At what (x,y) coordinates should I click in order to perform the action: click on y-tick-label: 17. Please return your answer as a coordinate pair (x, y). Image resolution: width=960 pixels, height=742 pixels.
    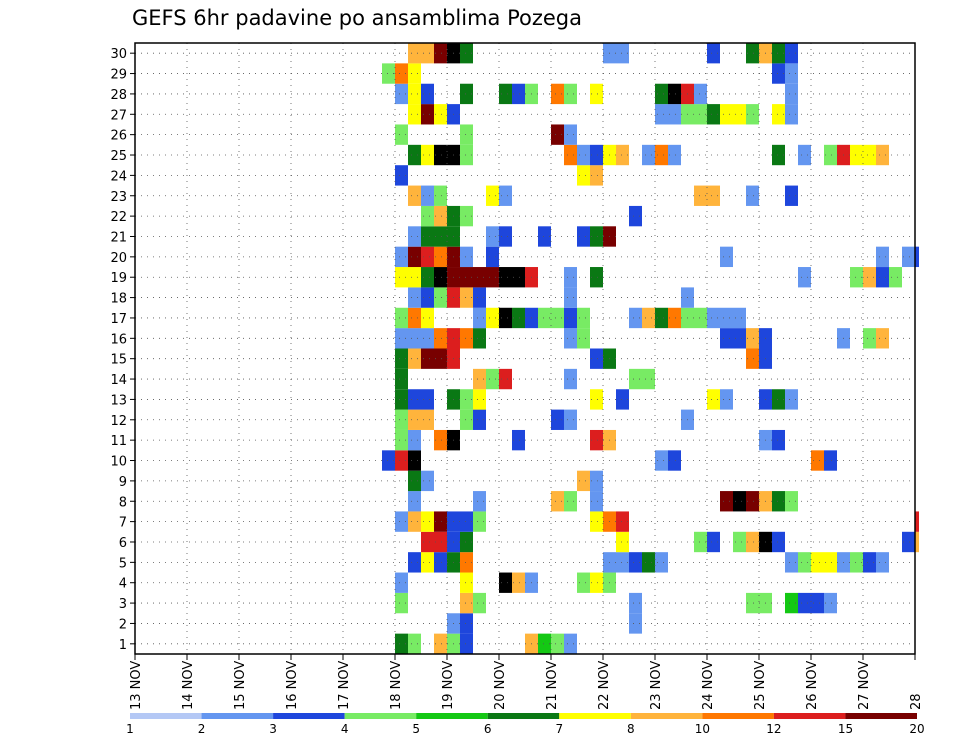
    Looking at the image, I should click on (118, 319).